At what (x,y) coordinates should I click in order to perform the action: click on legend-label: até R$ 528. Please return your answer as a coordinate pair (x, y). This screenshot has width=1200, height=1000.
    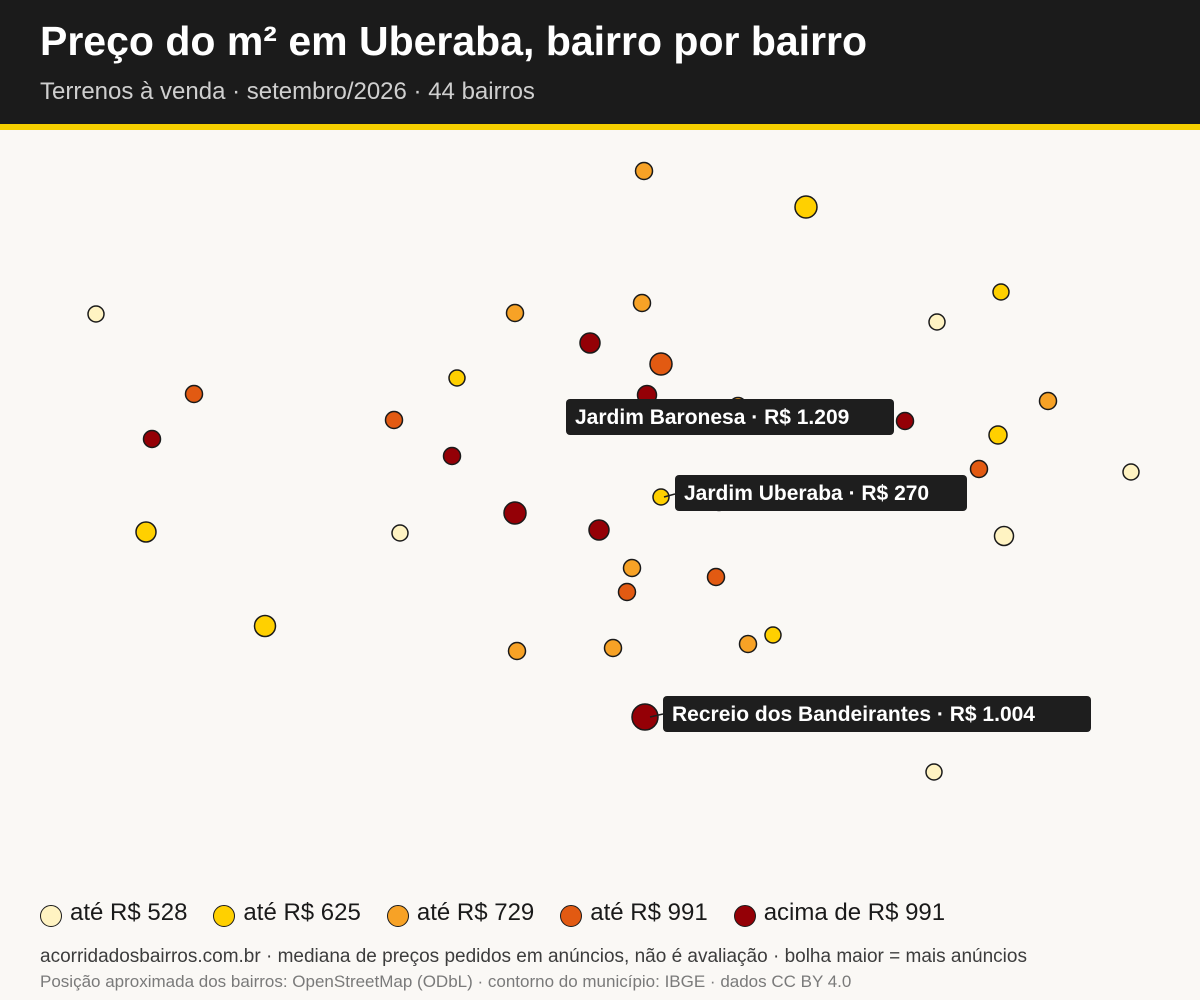
    Looking at the image, I should click on (129, 912).